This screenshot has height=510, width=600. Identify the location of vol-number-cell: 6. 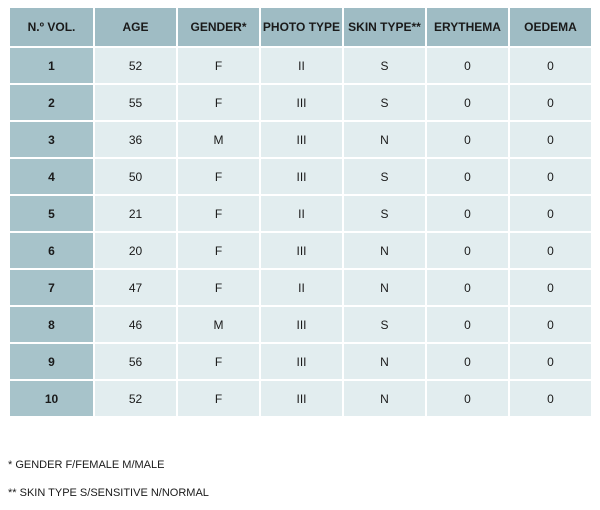
(51, 250).